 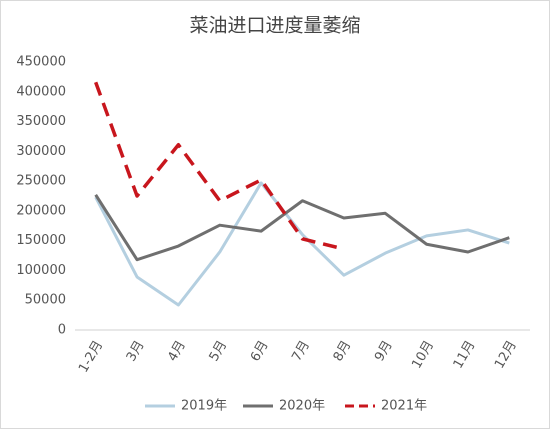 What do you see at coordinates (302, 228) in the screenshot?
I see `series-line` at bounding box center [302, 228].